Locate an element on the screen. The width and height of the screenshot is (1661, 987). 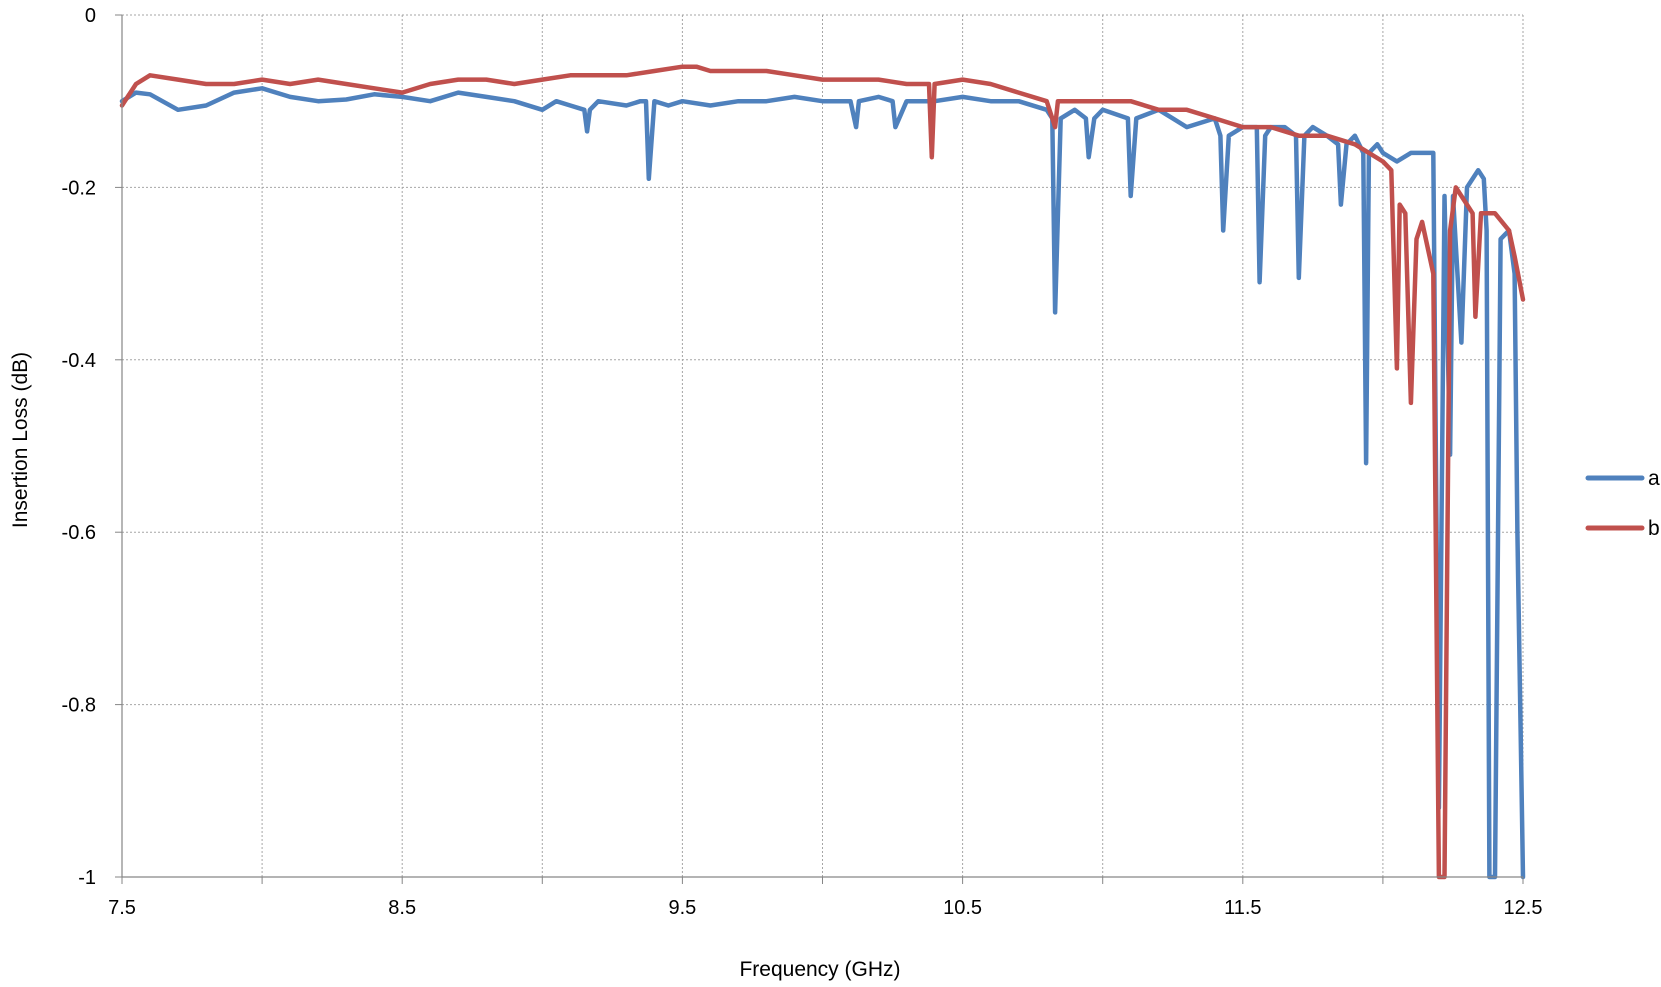
legend-label-a: a is located at coordinates (1654, 478).